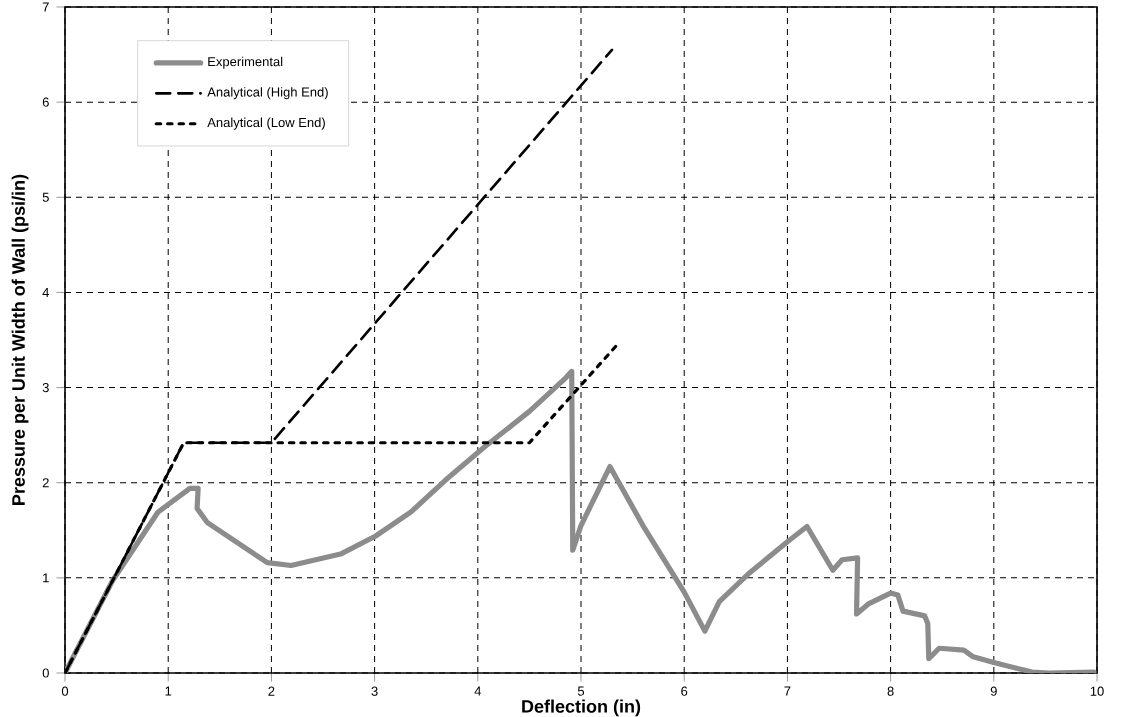 This screenshot has height=717, width=1122. What do you see at coordinates (245, 62) in the screenshot?
I see `legend-label: Experimental` at bounding box center [245, 62].